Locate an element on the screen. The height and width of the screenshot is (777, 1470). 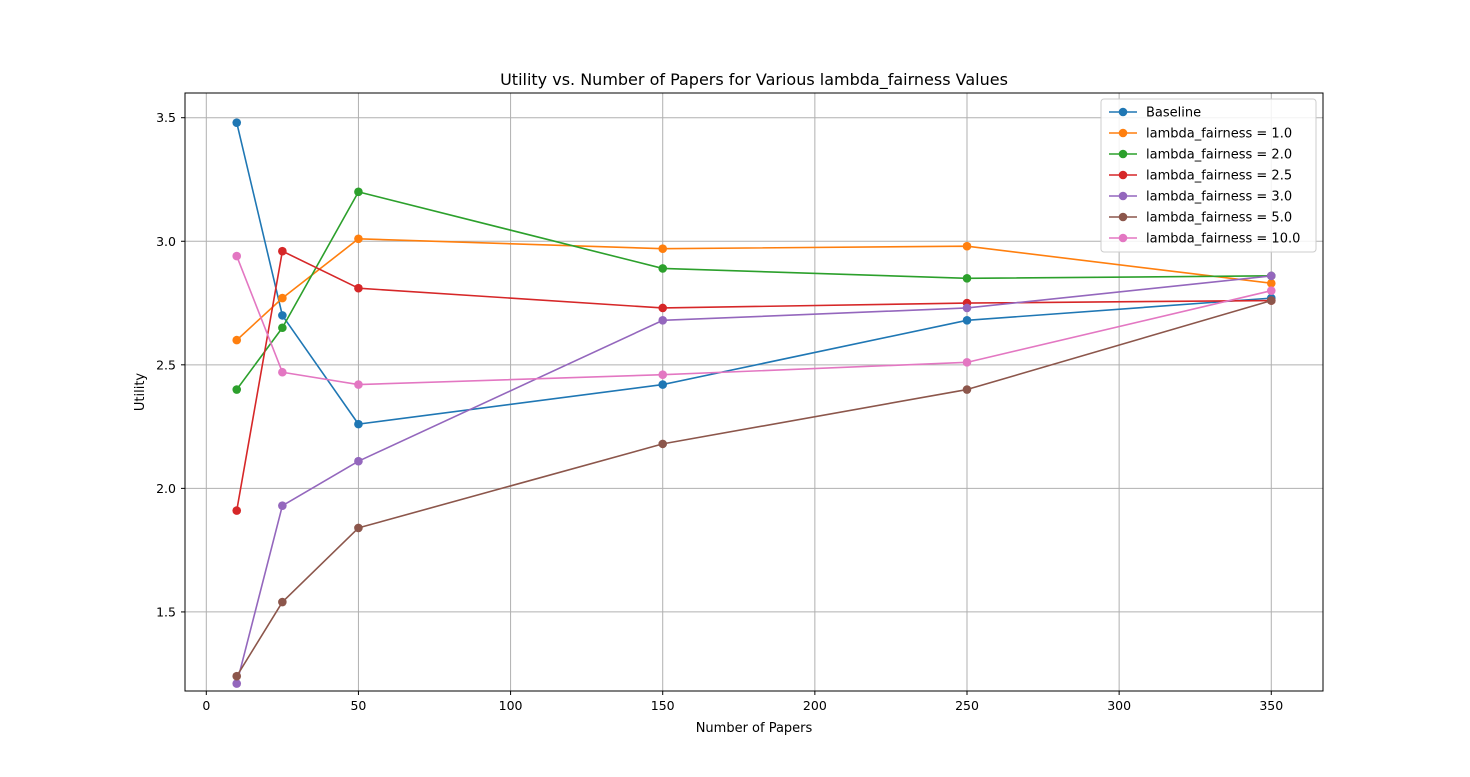
y-tick-label: 3.5 is located at coordinates (166, 117).